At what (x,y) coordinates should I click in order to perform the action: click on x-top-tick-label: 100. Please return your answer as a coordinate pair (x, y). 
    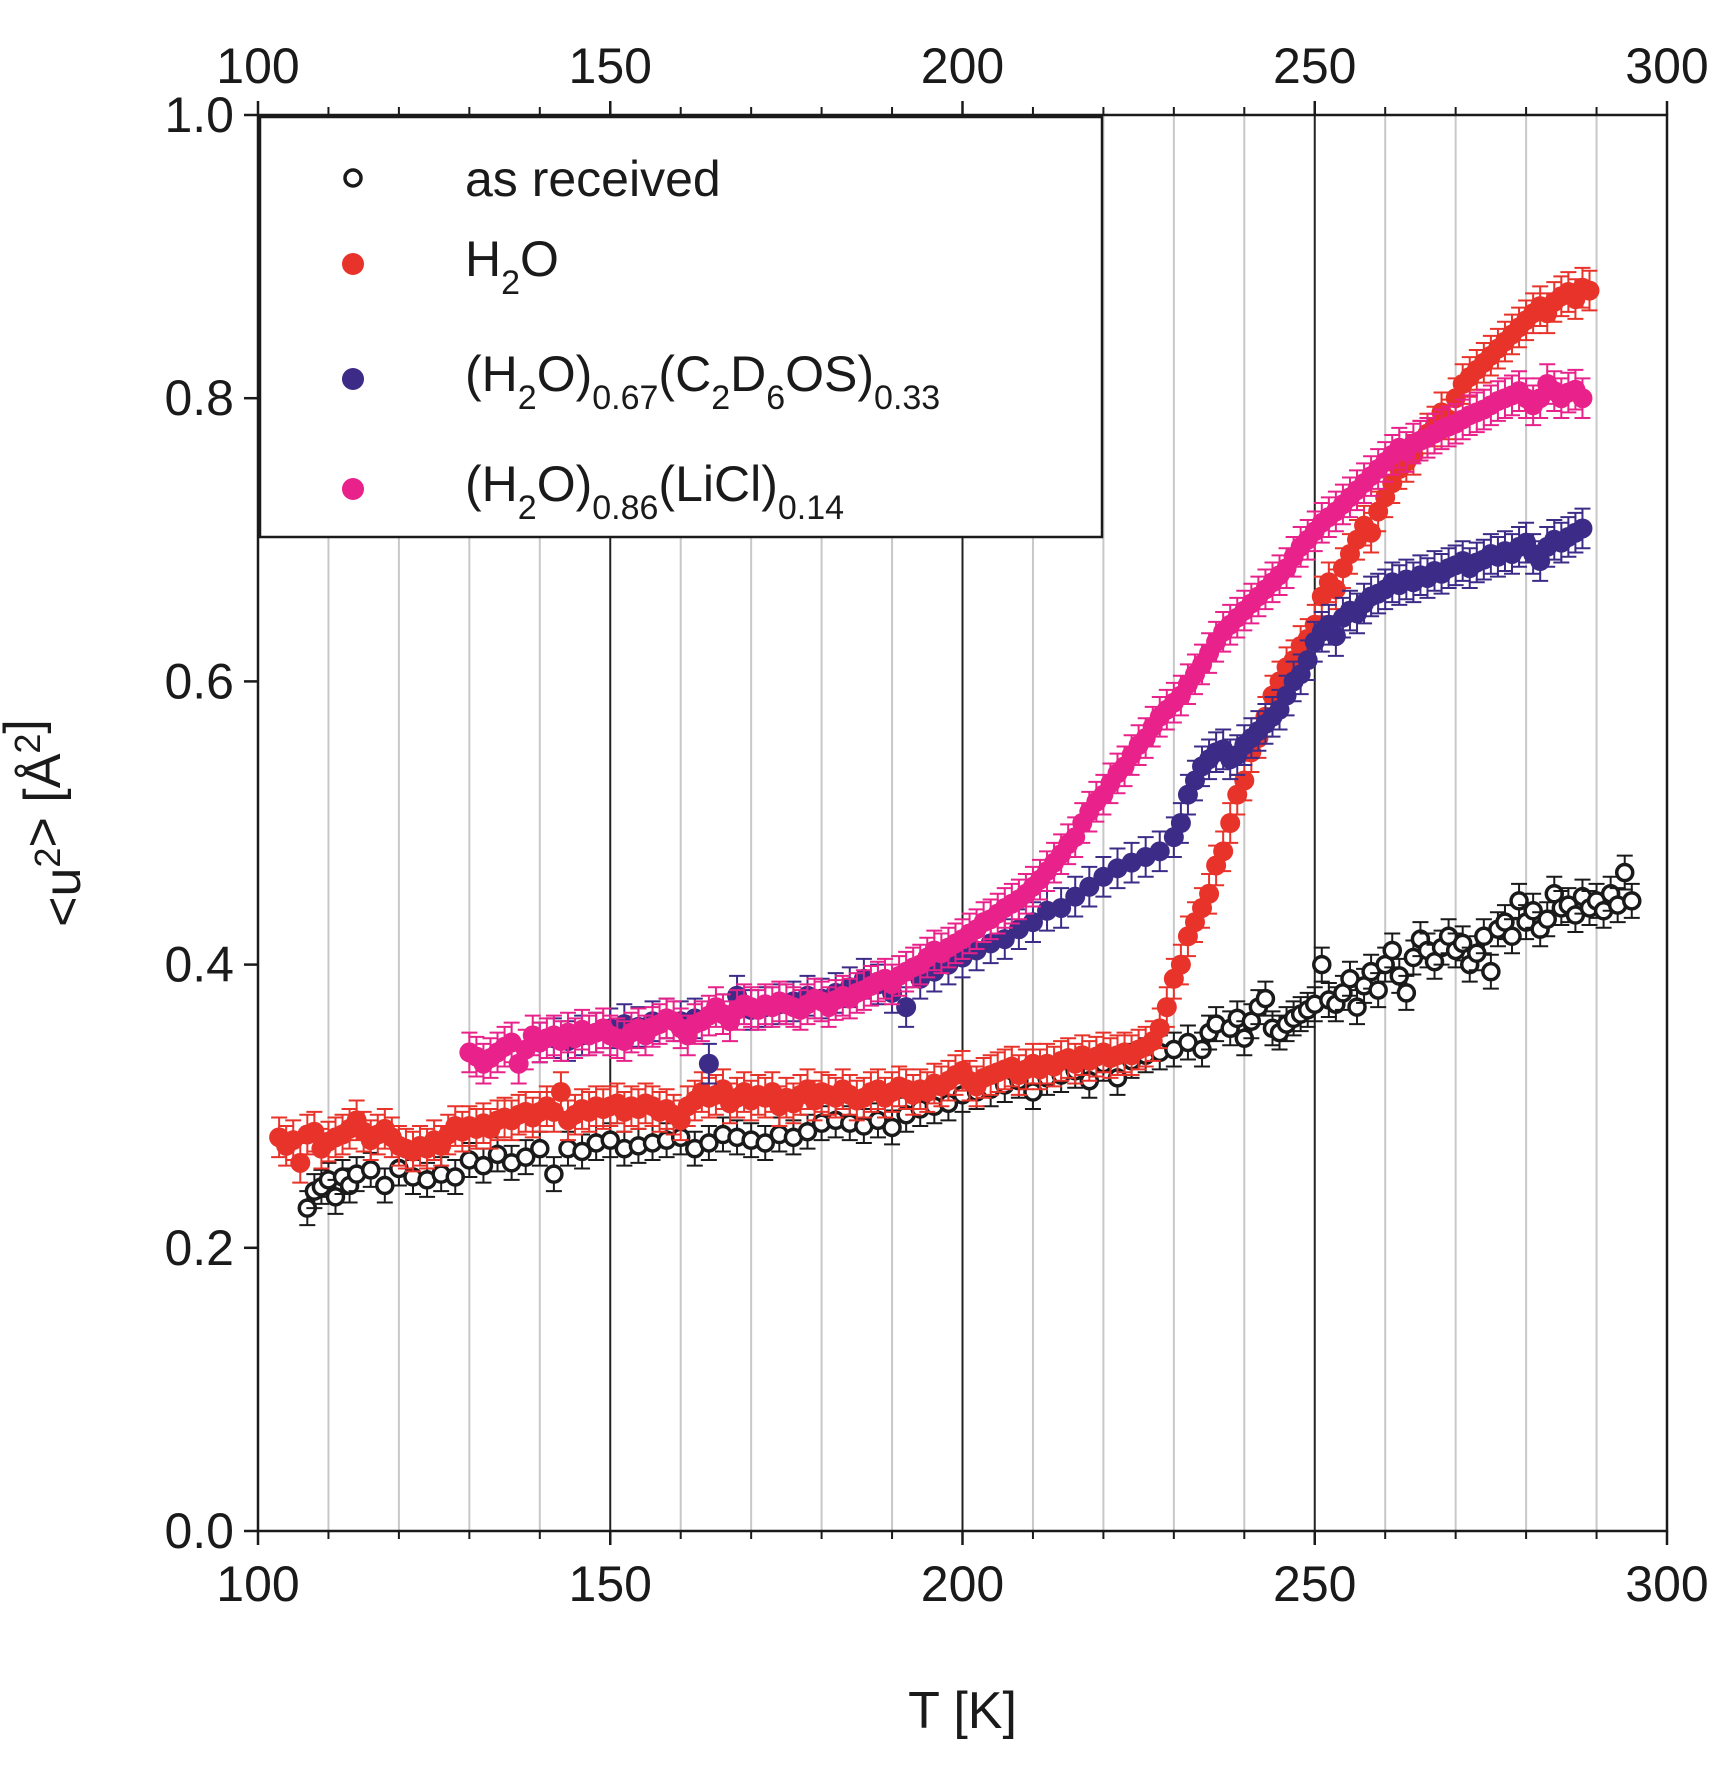
    Looking at the image, I should click on (257, 66).